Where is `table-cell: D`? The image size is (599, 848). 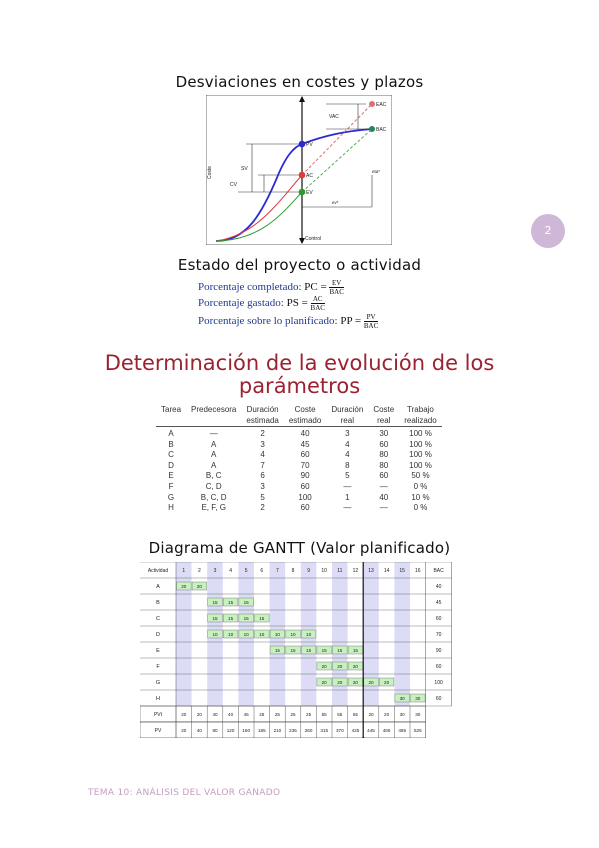 table-cell: D is located at coordinates (171, 465).